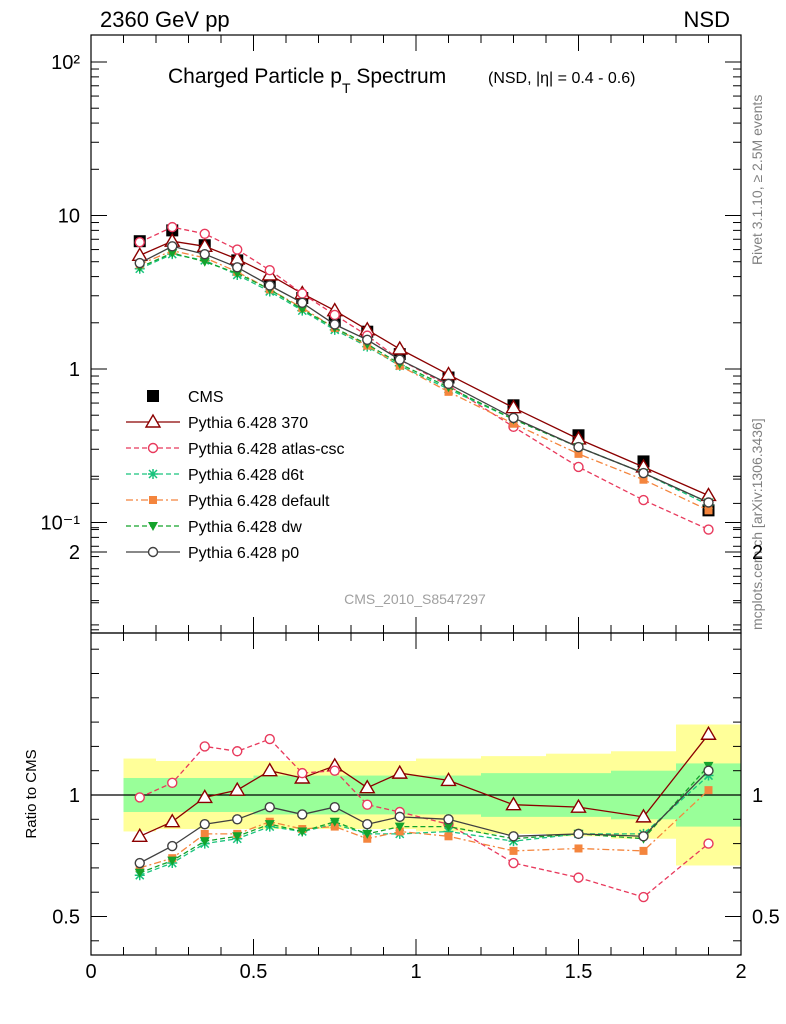  What do you see at coordinates (206, 397) in the screenshot?
I see `legend-label-cms: CMS` at bounding box center [206, 397].